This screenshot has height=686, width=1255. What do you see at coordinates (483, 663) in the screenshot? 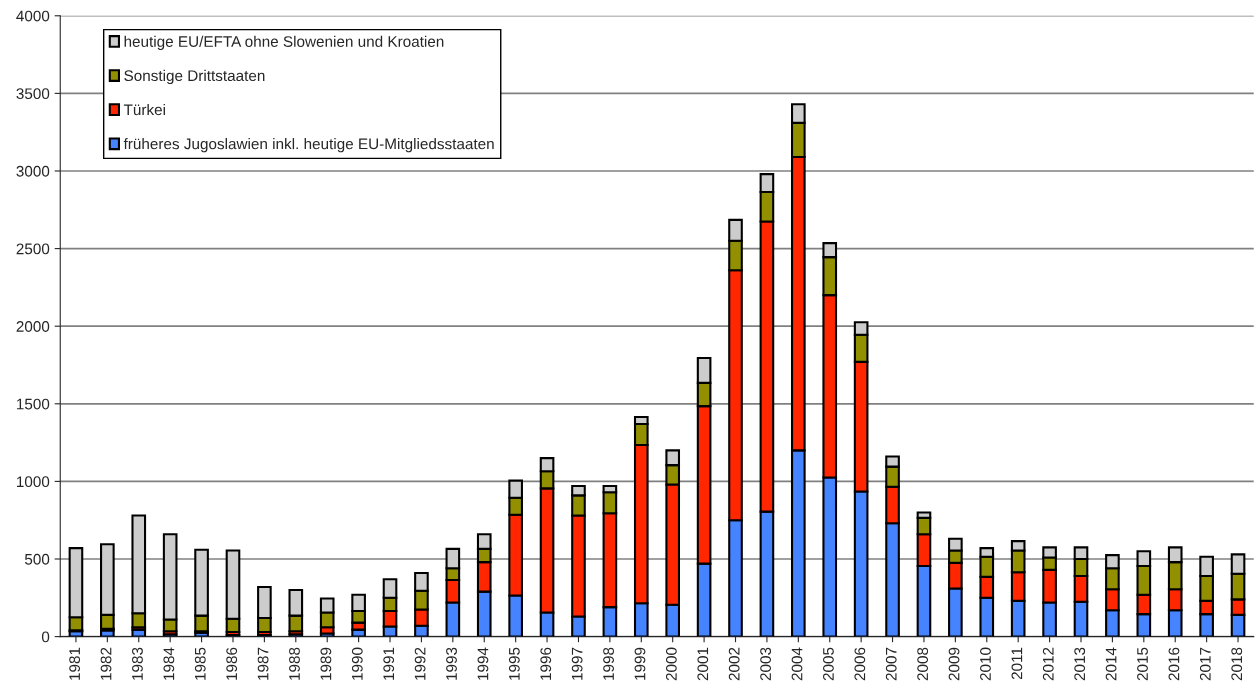
I see `x-tick-label: 1994` at bounding box center [483, 663].